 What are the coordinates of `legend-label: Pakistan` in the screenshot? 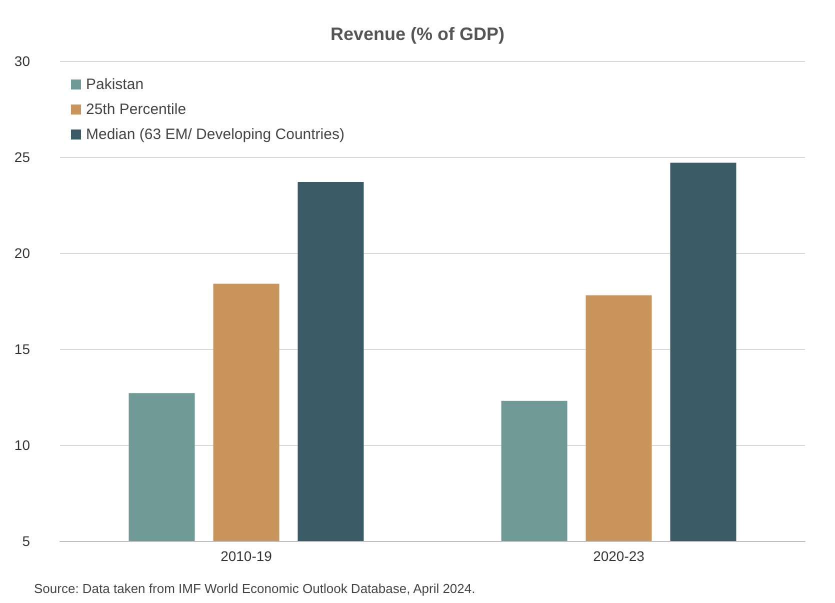 It's located at (115, 84).